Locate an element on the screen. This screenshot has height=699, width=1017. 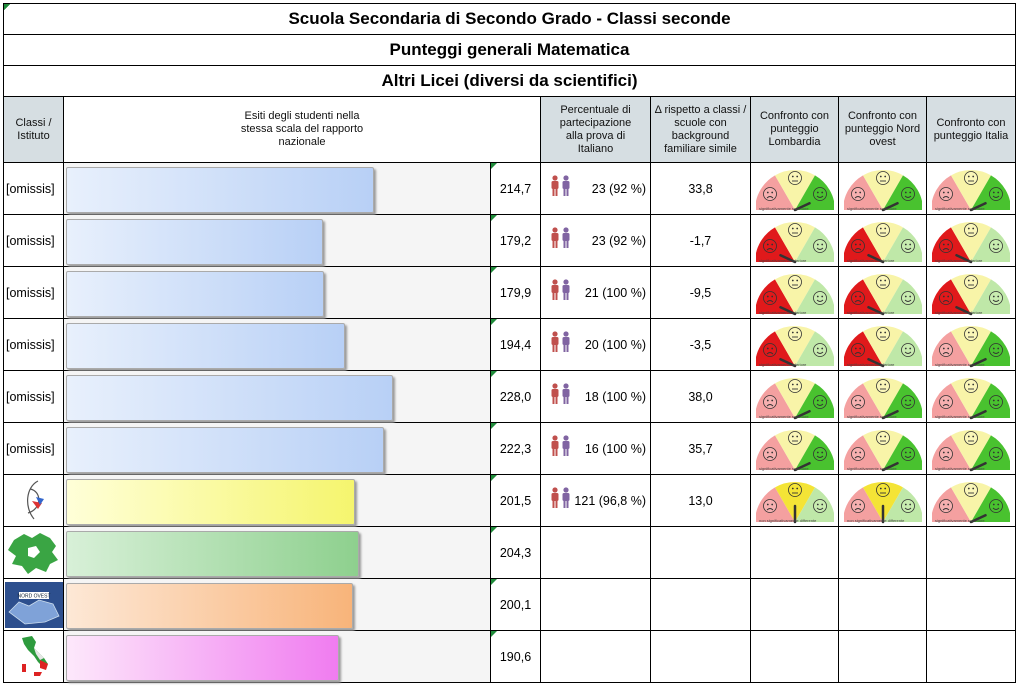
participation-value: 21 (100 %) is located at coordinates (615, 293).